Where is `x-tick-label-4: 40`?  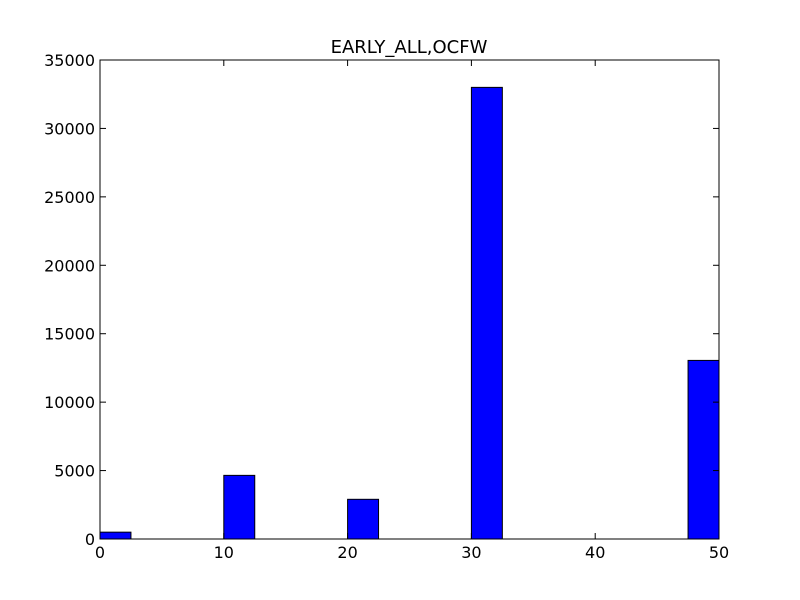 x-tick-label-4: 40 is located at coordinates (595, 552).